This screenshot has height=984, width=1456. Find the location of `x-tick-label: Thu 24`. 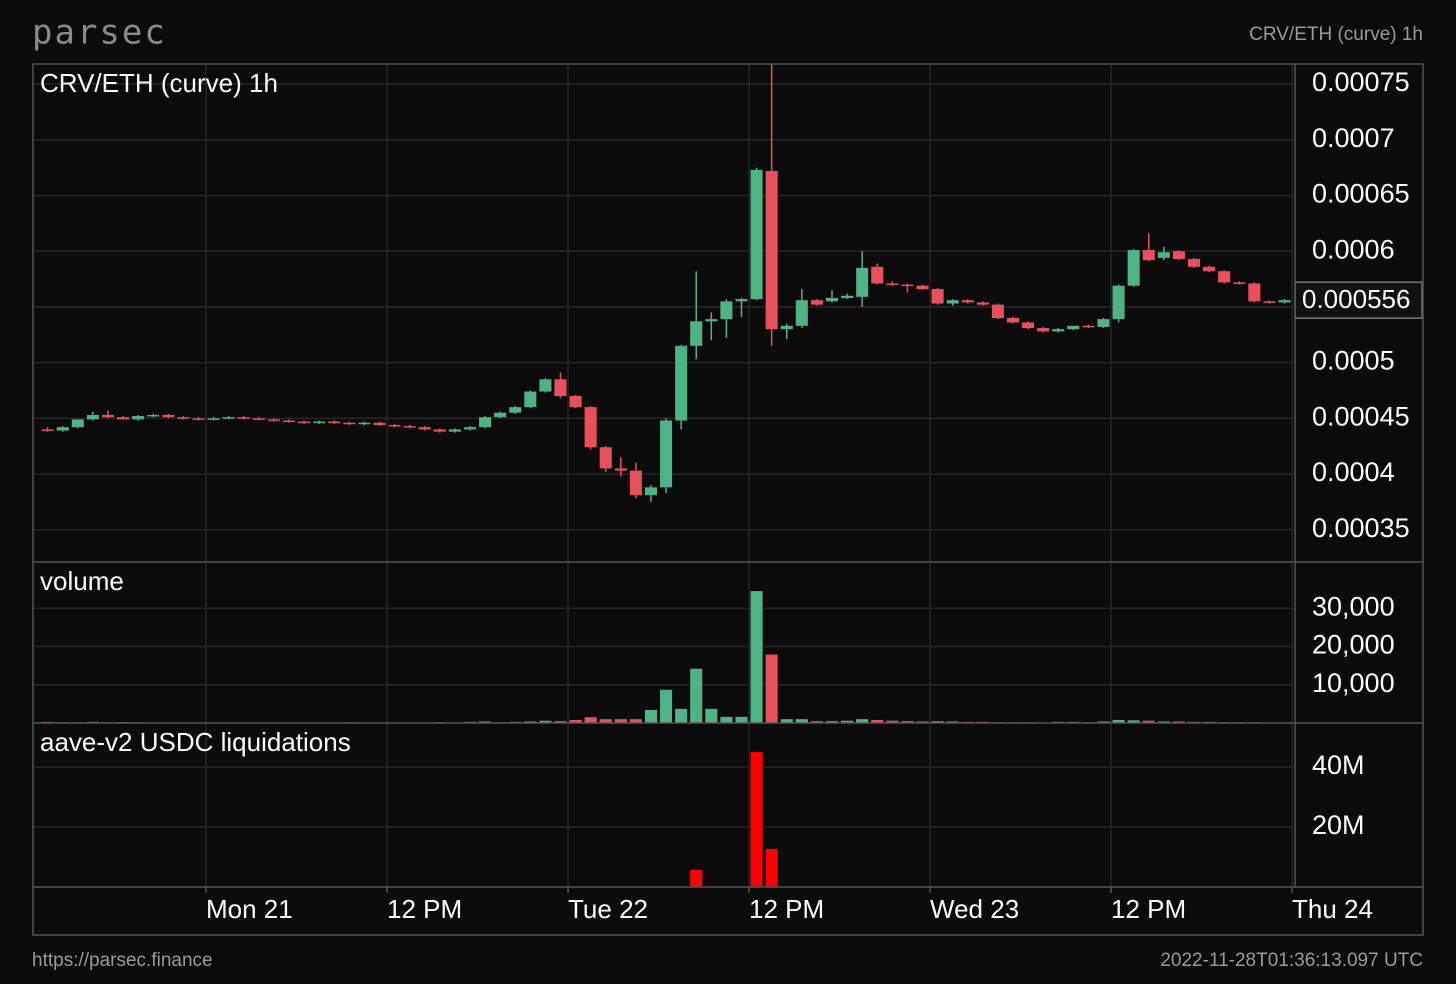

x-tick-label: Thu 24 is located at coordinates (1332, 909).